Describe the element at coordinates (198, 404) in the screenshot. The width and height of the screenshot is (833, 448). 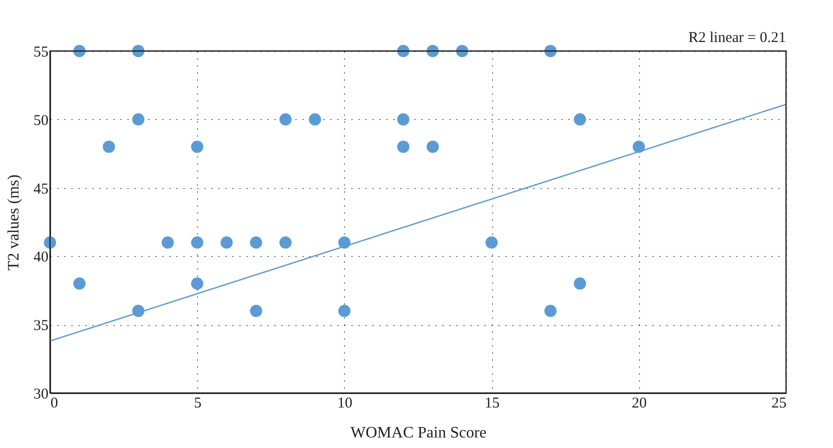
I see `x-tick-label: 5` at that location.